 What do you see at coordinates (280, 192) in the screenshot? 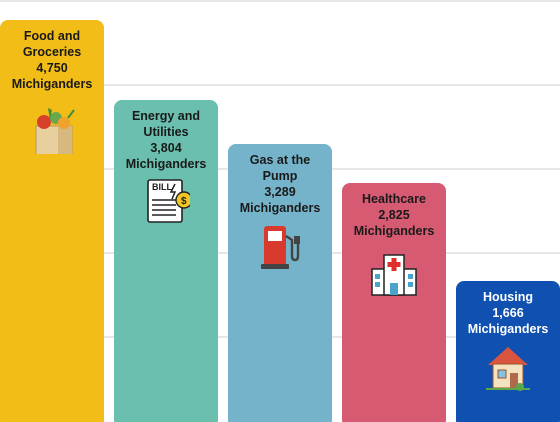
I see `value-label: 3,289` at bounding box center [280, 192].